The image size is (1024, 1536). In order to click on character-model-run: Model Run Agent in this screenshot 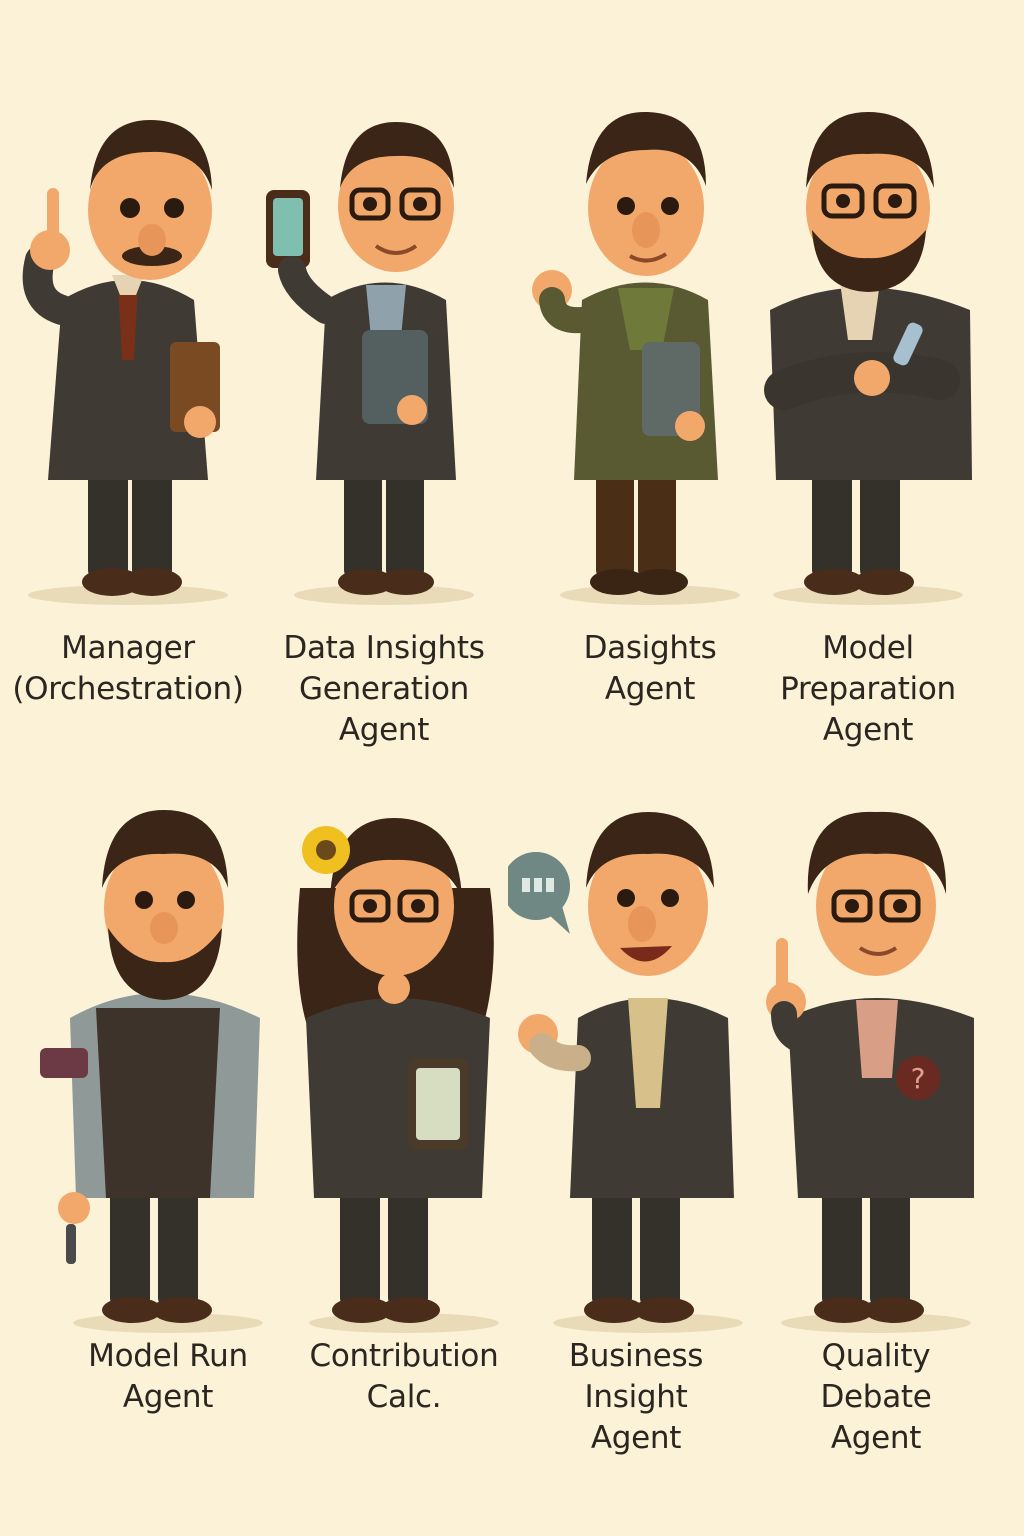, I will do `click(168, 1152)`.